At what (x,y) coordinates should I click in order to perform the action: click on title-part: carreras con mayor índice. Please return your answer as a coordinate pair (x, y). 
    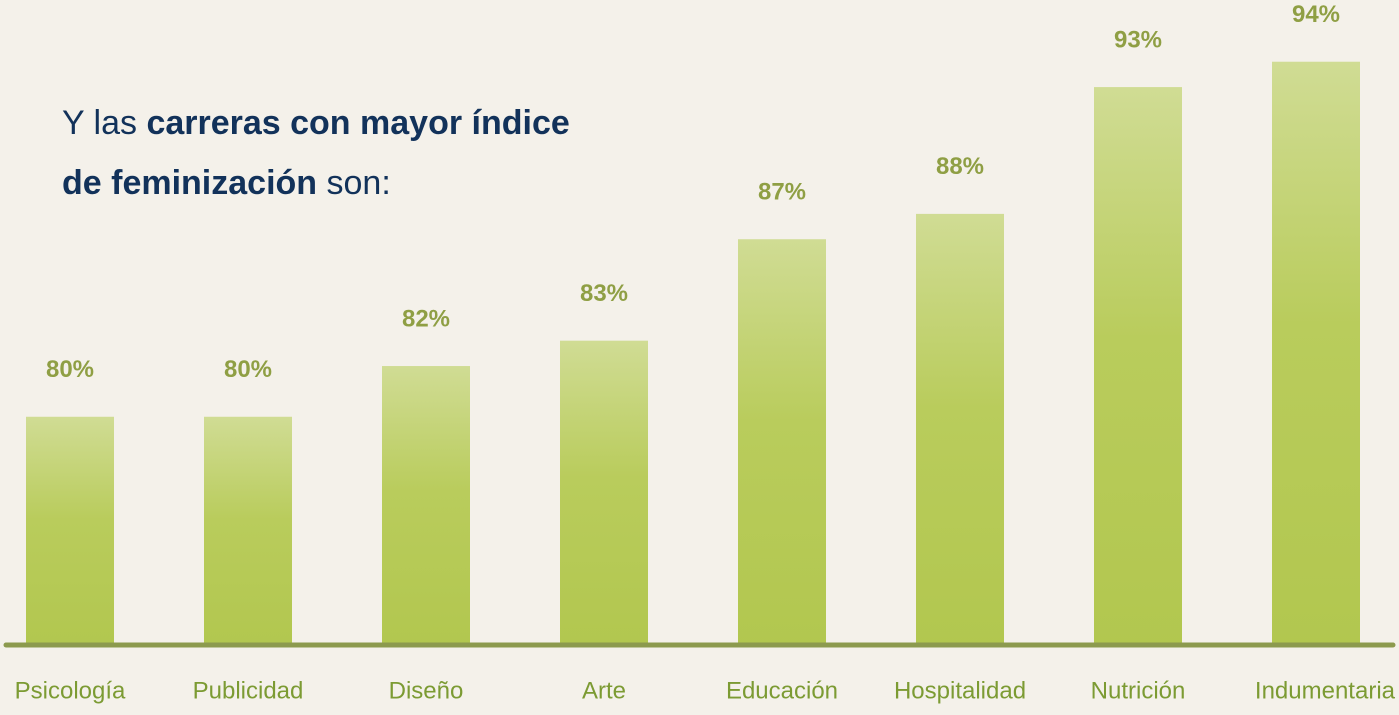
    Looking at the image, I should click on (357, 123).